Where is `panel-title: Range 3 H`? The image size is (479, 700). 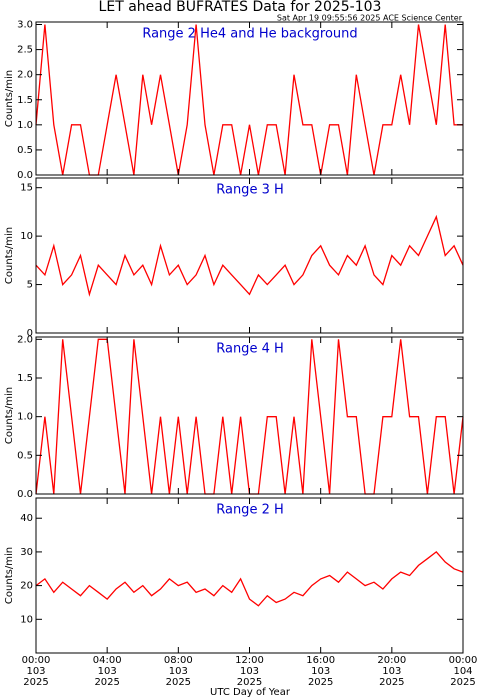 panel-title: Range 3 H is located at coordinates (250, 190).